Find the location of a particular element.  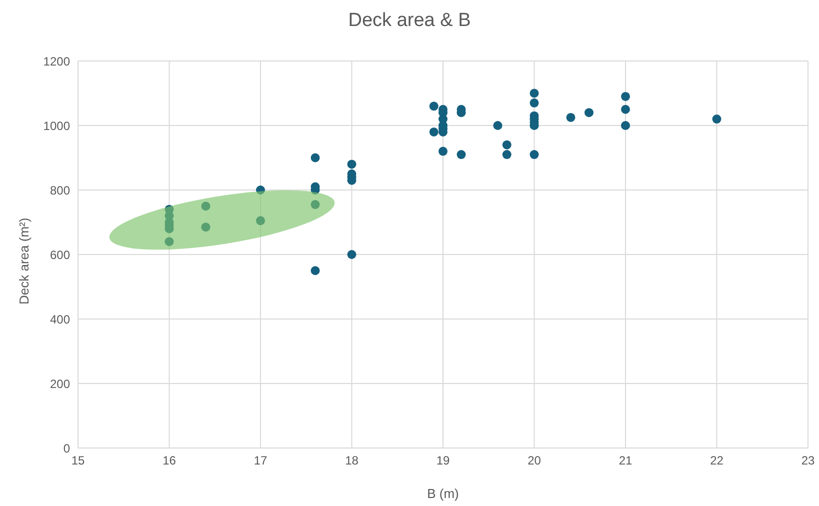

x-tick-label: 21 is located at coordinates (625, 461).